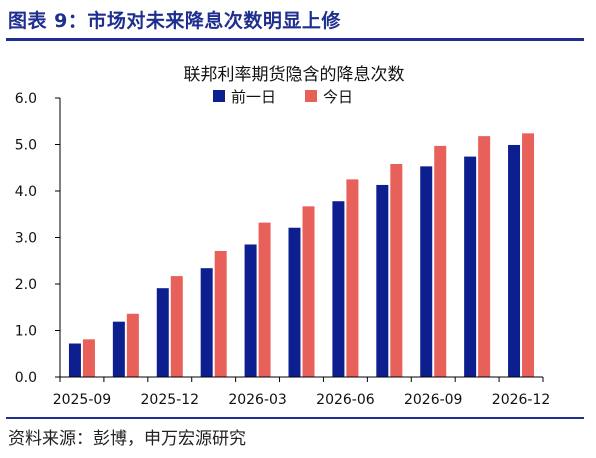 The height and width of the screenshot is (458, 596). I want to click on x-tick-label: 2025-12, so click(170, 400).